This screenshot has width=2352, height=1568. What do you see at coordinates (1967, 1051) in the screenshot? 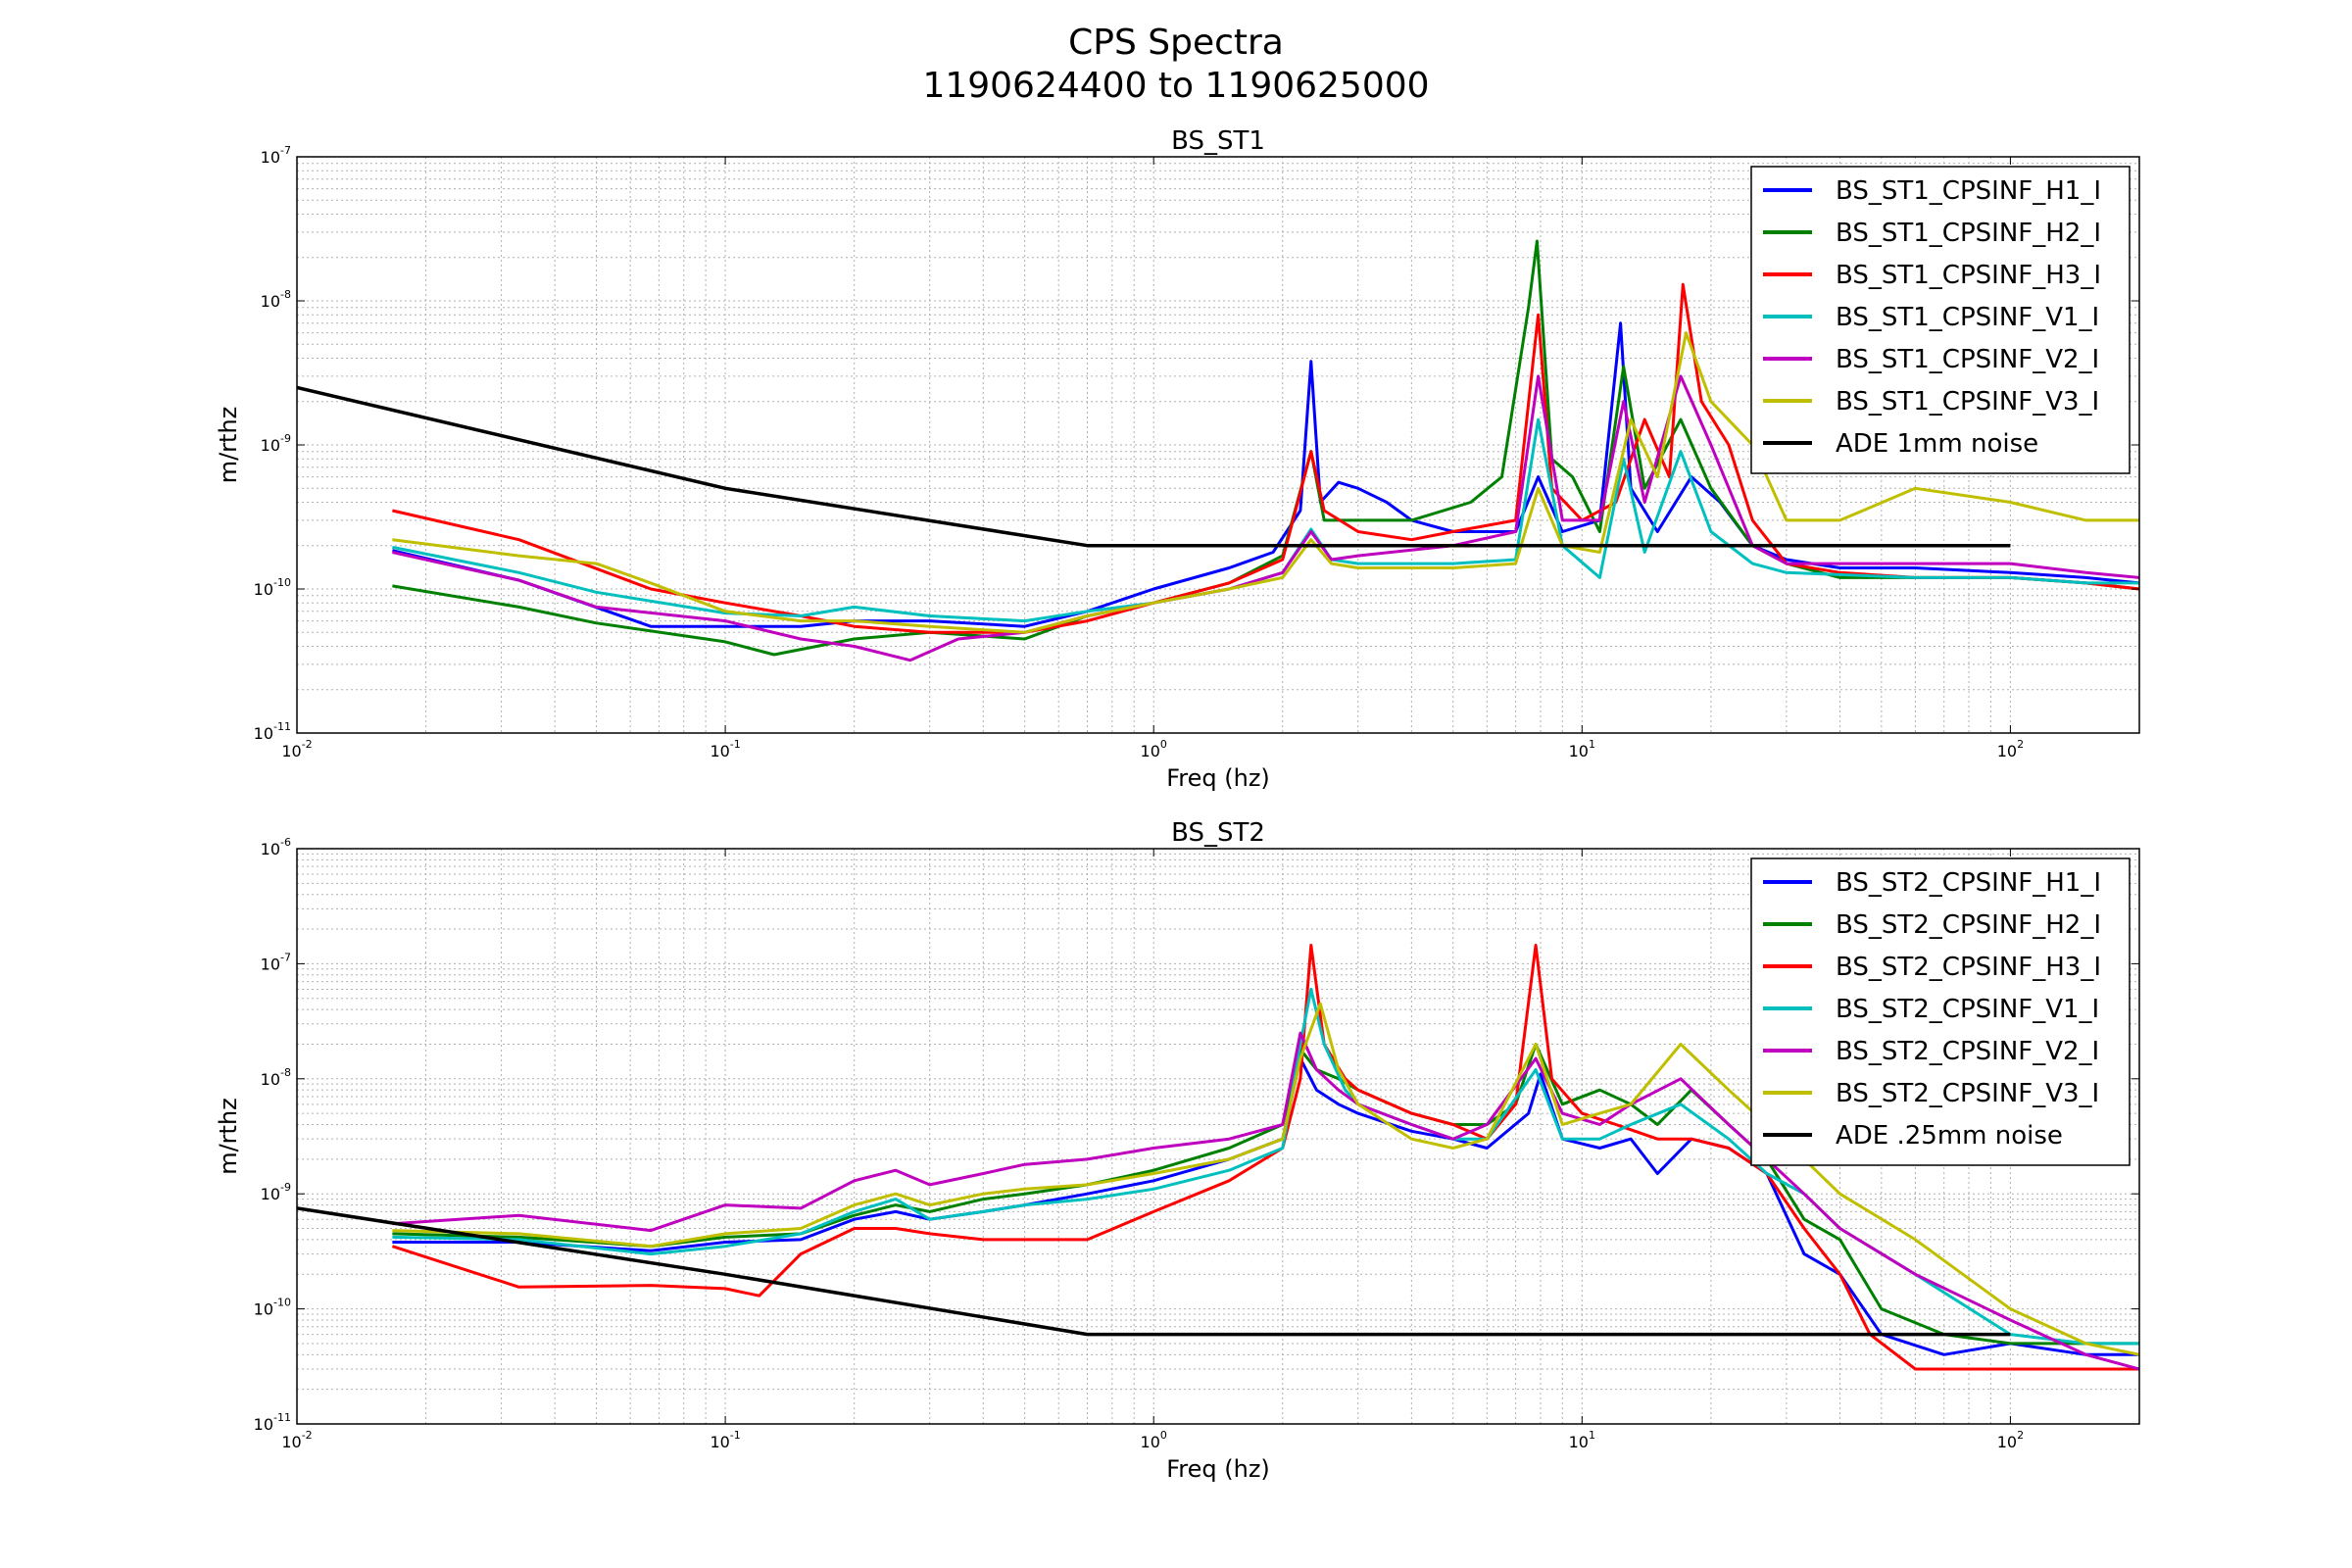
I see `legend-entry-label: BS_ST2_CPSINF_V2_I` at bounding box center [1967, 1051].